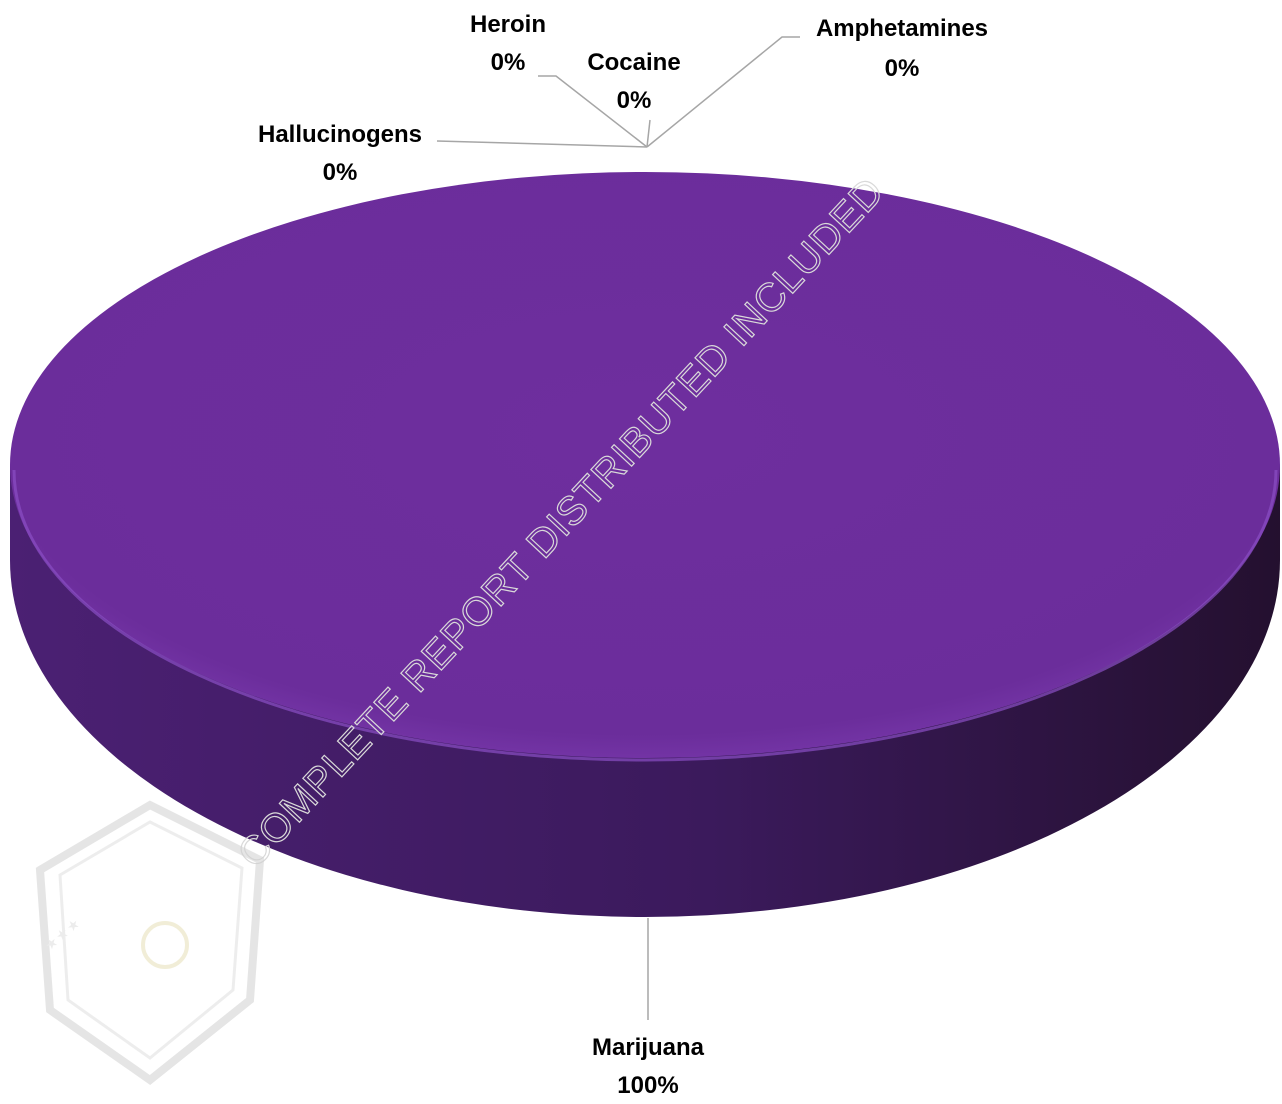 Image resolution: width=1282 pixels, height=1104 pixels. What do you see at coordinates (647, 1085) in the screenshot?
I see `label-value-marijuana: 100%` at bounding box center [647, 1085].